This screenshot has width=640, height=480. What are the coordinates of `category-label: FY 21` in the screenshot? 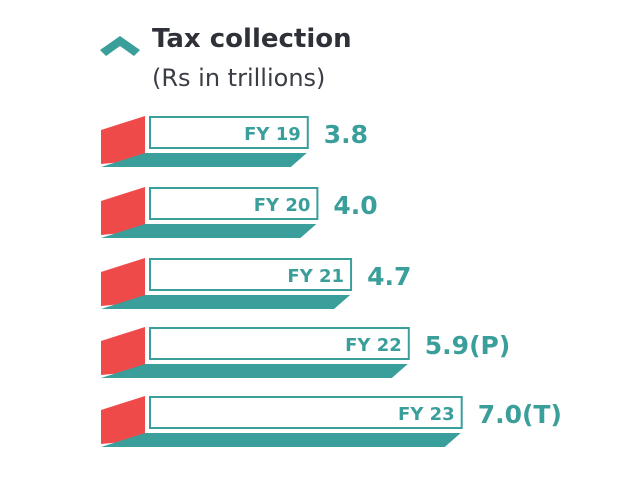 It's located at (315, 276).